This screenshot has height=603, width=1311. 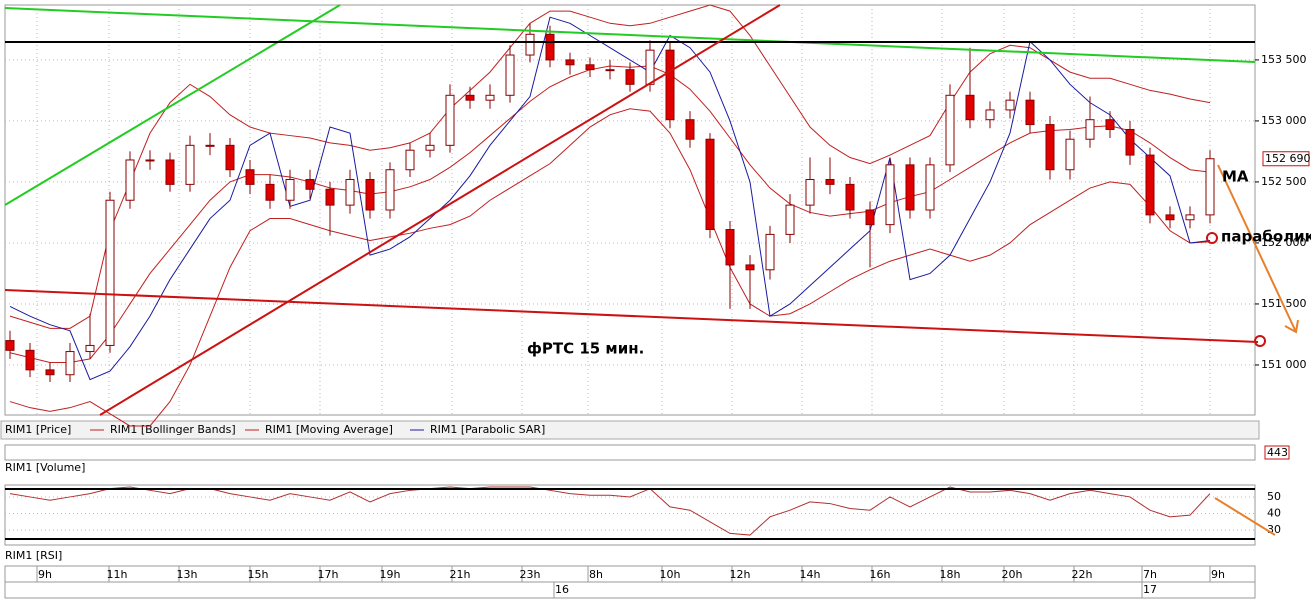 What do you see at coordinates (1150, 574) in the screenshot?
I see `x-tick-label: 7h` at bounding box center [1150, 574].